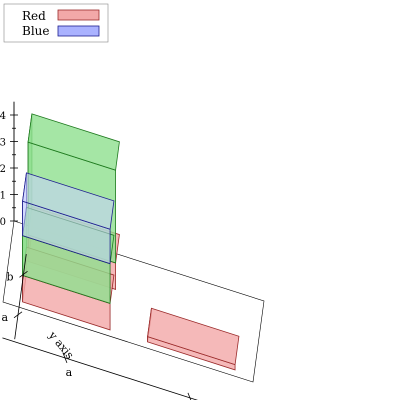 The width and height of the screenshot is (400, 400). What do you see at coordinates (18, 315) in the screenshot?
I see `y-tick-a` at bounding box center [18, 315].